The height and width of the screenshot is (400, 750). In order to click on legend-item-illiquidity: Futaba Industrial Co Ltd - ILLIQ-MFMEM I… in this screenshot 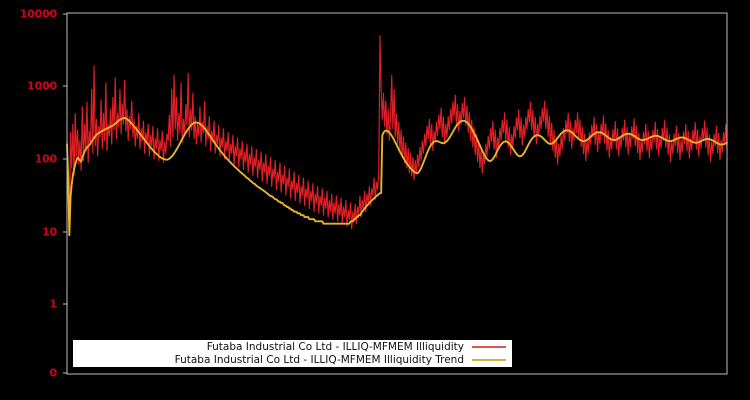, I will do `click(292, 347)`.